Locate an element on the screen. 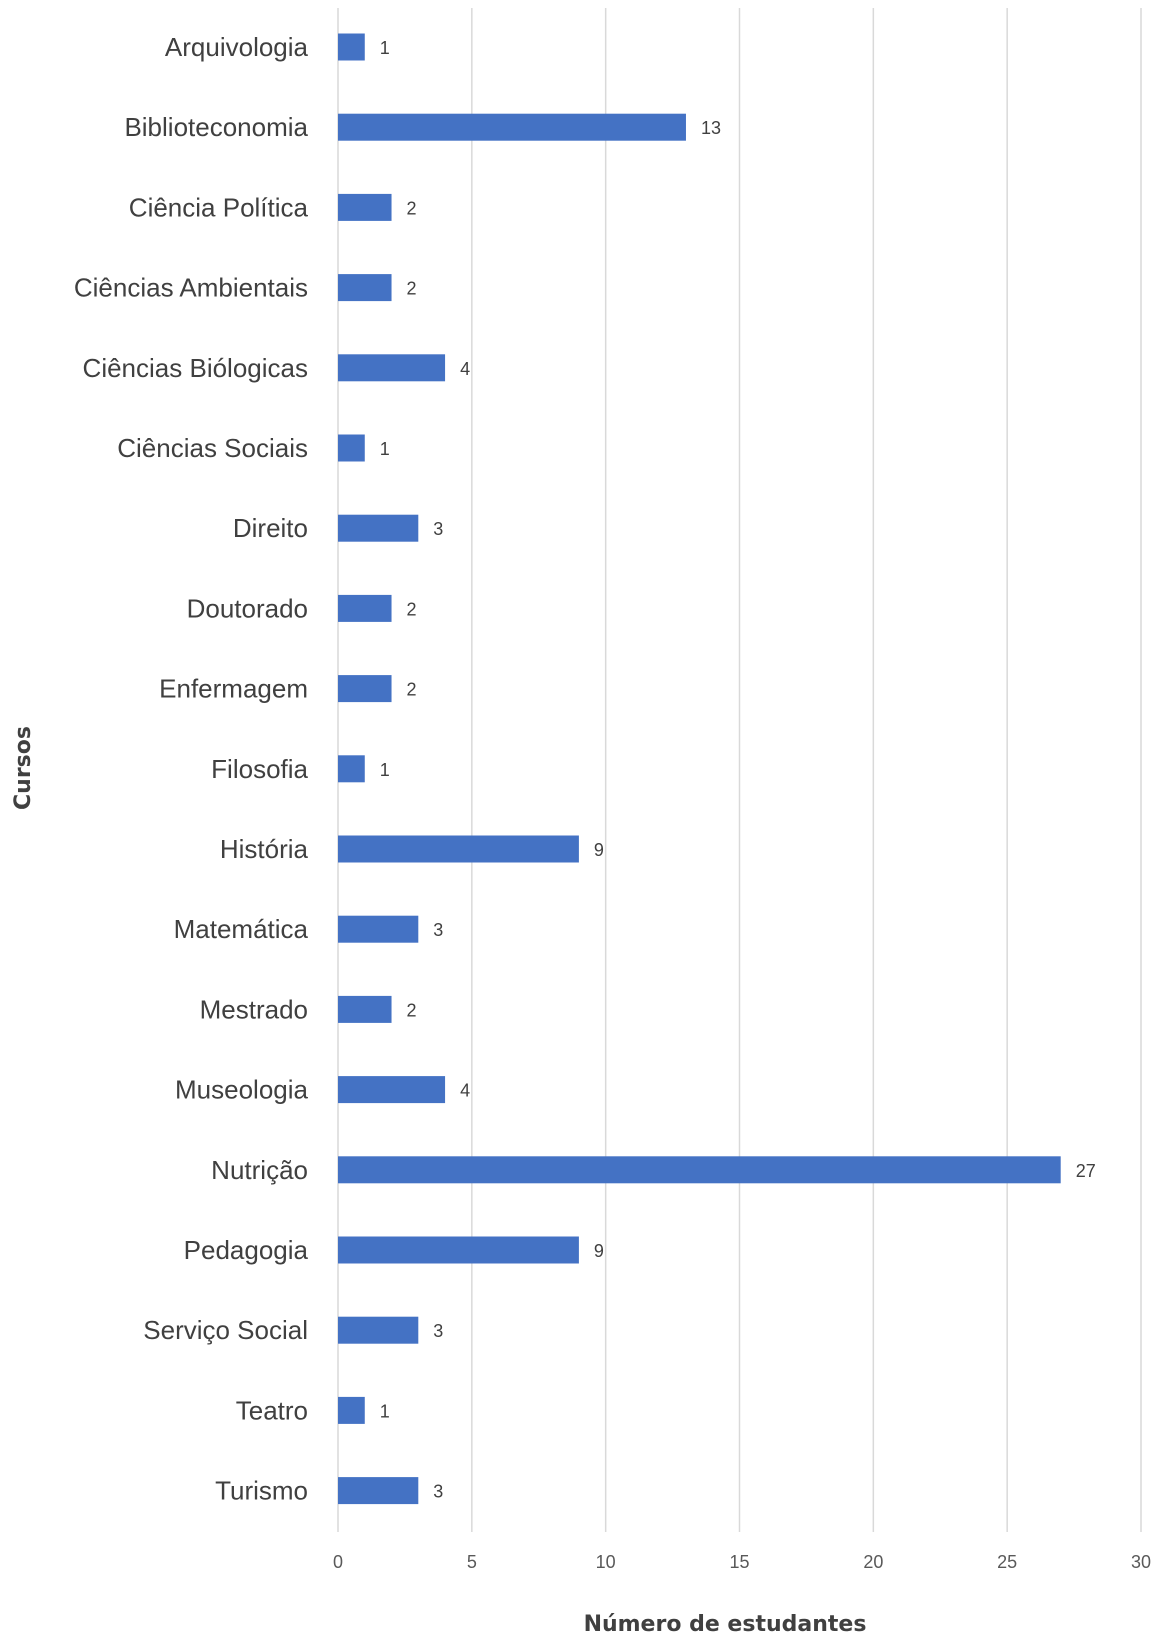 This screenshot has height=1638, width=1165. data-label: 27 is located at coordinates (1086, 1171).